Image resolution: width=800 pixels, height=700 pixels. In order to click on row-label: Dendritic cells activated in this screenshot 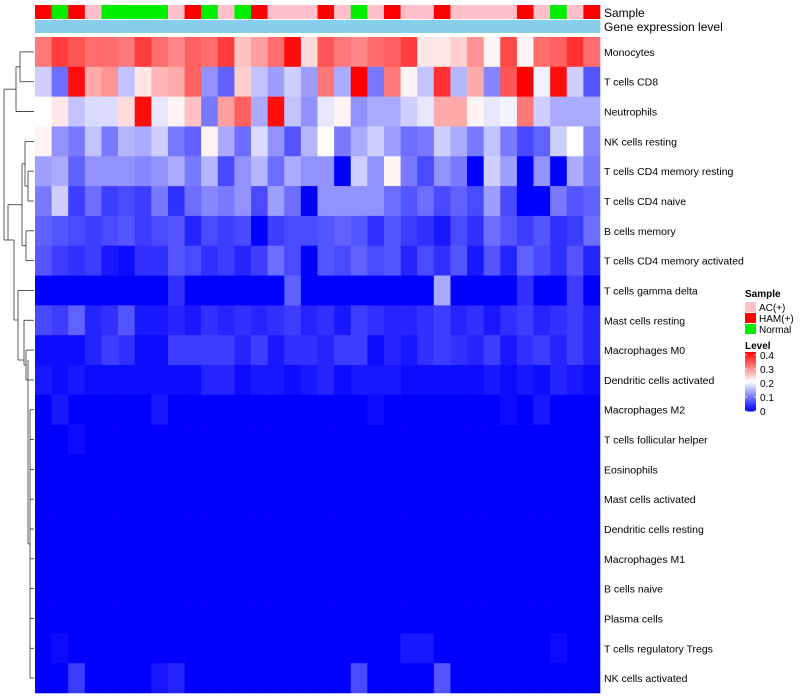, I will do `click(659, 381)`.